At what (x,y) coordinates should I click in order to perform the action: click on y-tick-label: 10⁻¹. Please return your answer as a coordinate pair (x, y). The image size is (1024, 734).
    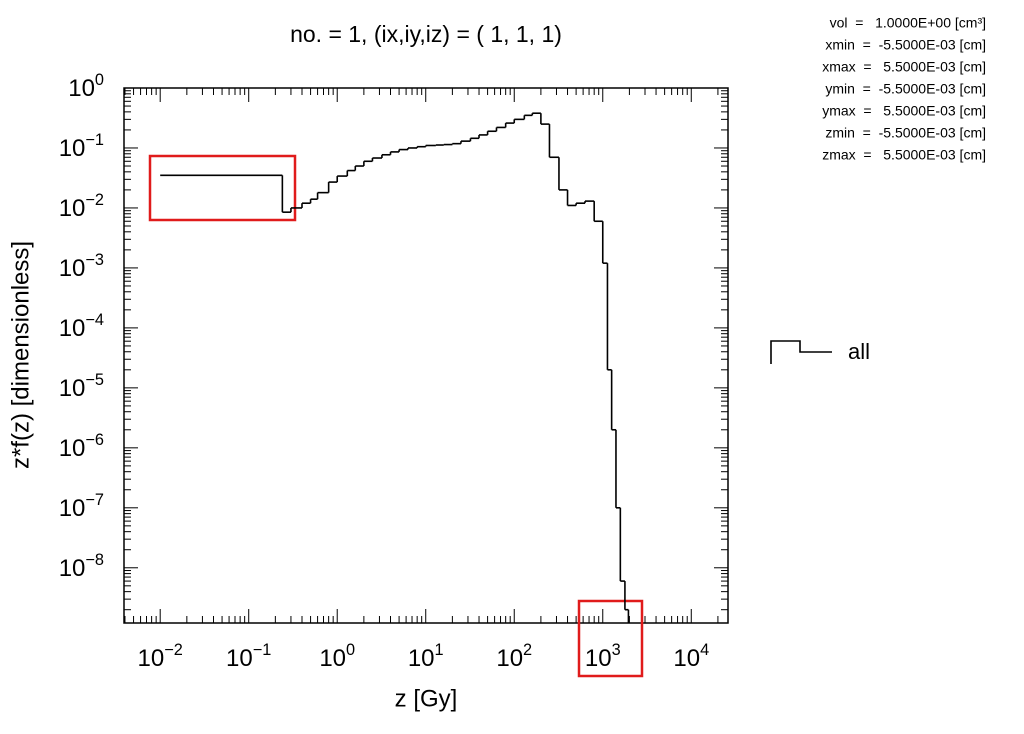
    Looking at the image, I should click on (81, 146).